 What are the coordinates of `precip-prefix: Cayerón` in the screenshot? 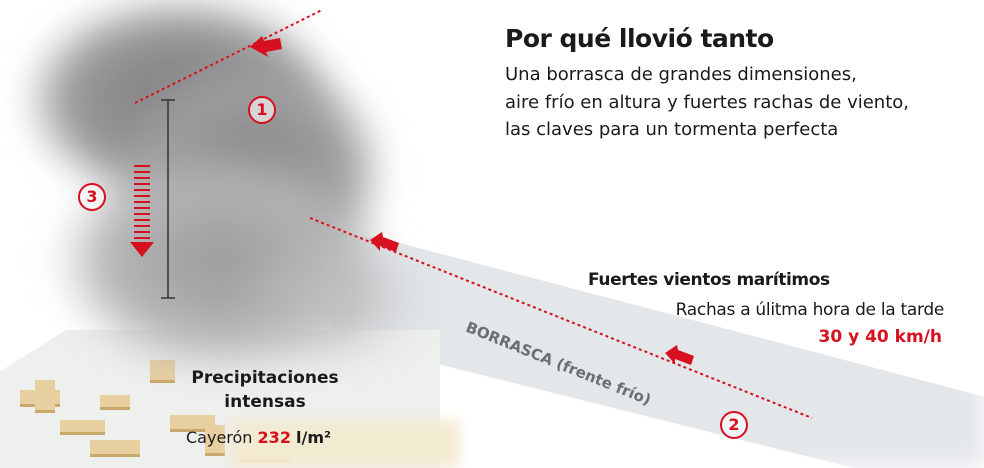 It's located at (219, 437).